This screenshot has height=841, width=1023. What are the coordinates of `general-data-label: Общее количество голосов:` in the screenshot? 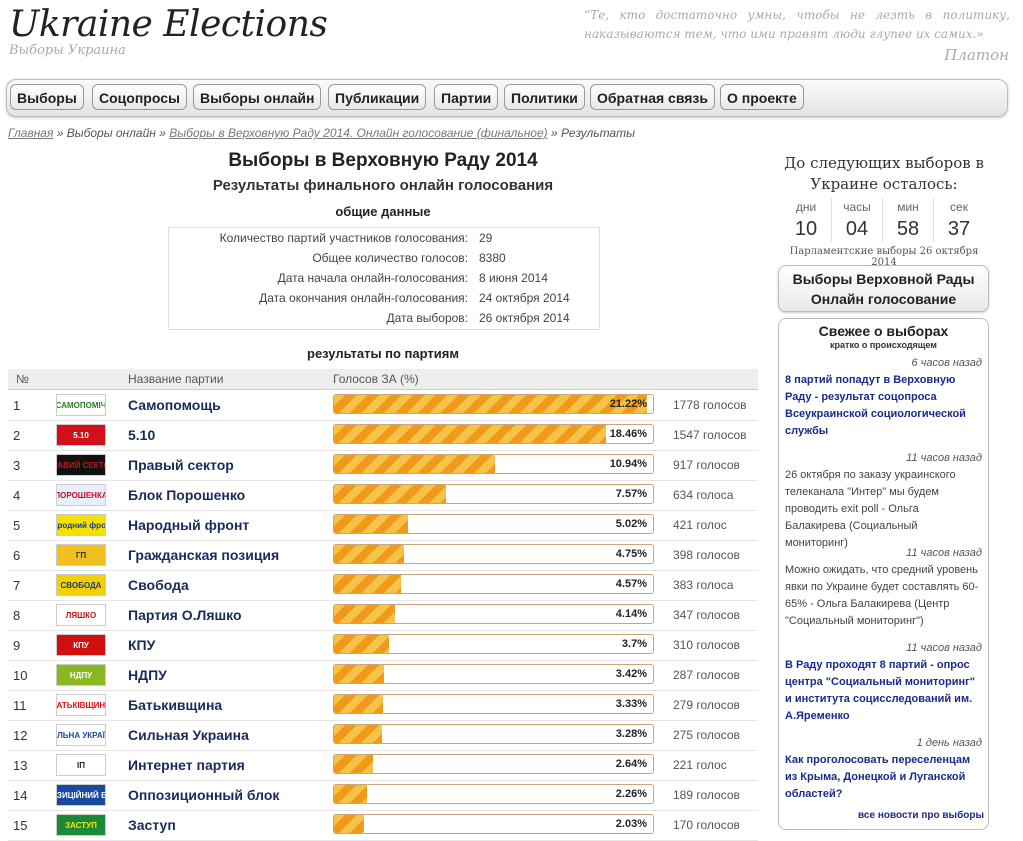 It's located at (390, 258).